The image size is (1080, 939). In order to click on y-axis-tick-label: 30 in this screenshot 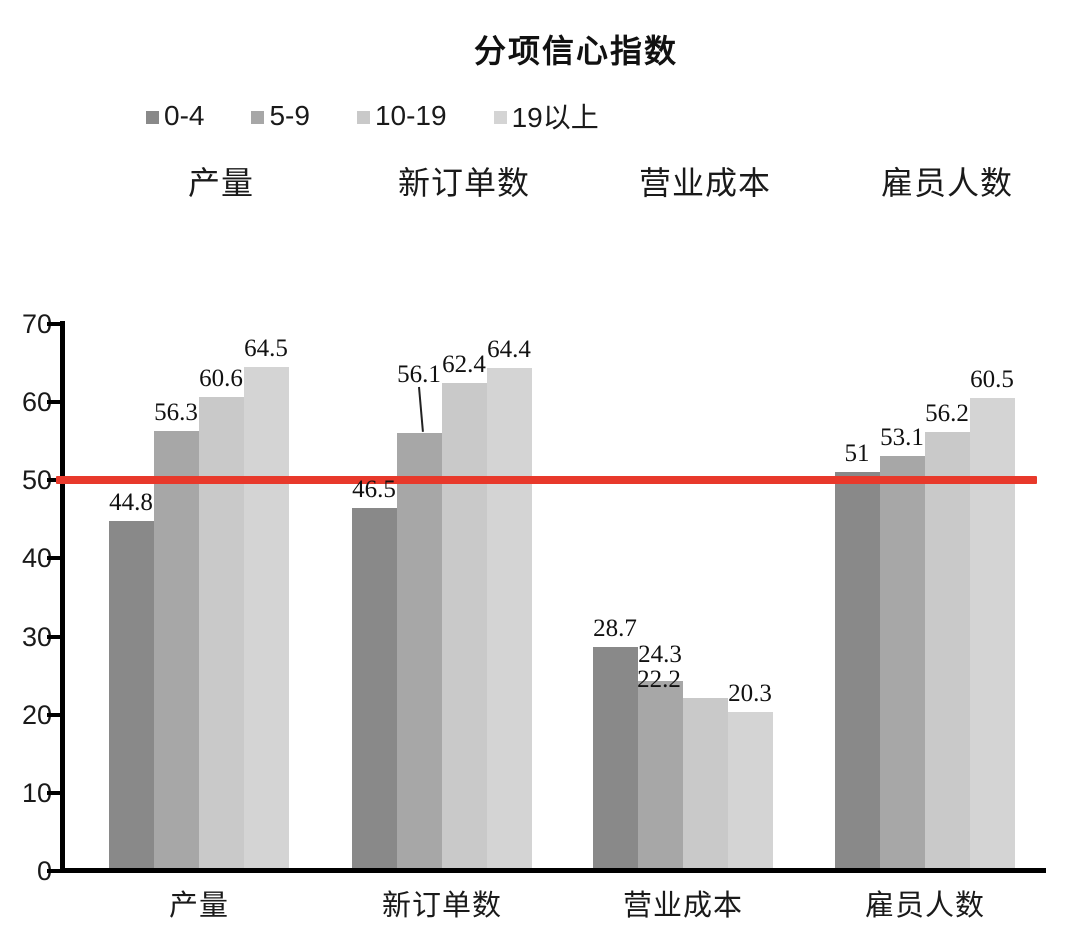, I will do `click(36, 637)`.